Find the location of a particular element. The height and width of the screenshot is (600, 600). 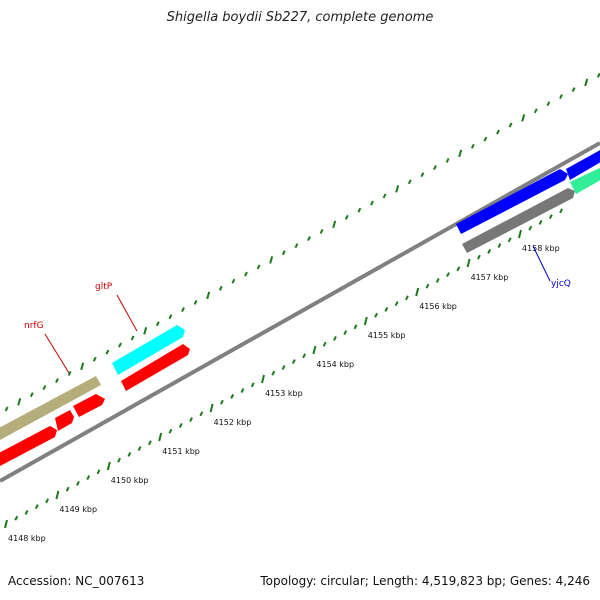

scale-tick-label: 4149 kbp is located at coordinates (78, 509).